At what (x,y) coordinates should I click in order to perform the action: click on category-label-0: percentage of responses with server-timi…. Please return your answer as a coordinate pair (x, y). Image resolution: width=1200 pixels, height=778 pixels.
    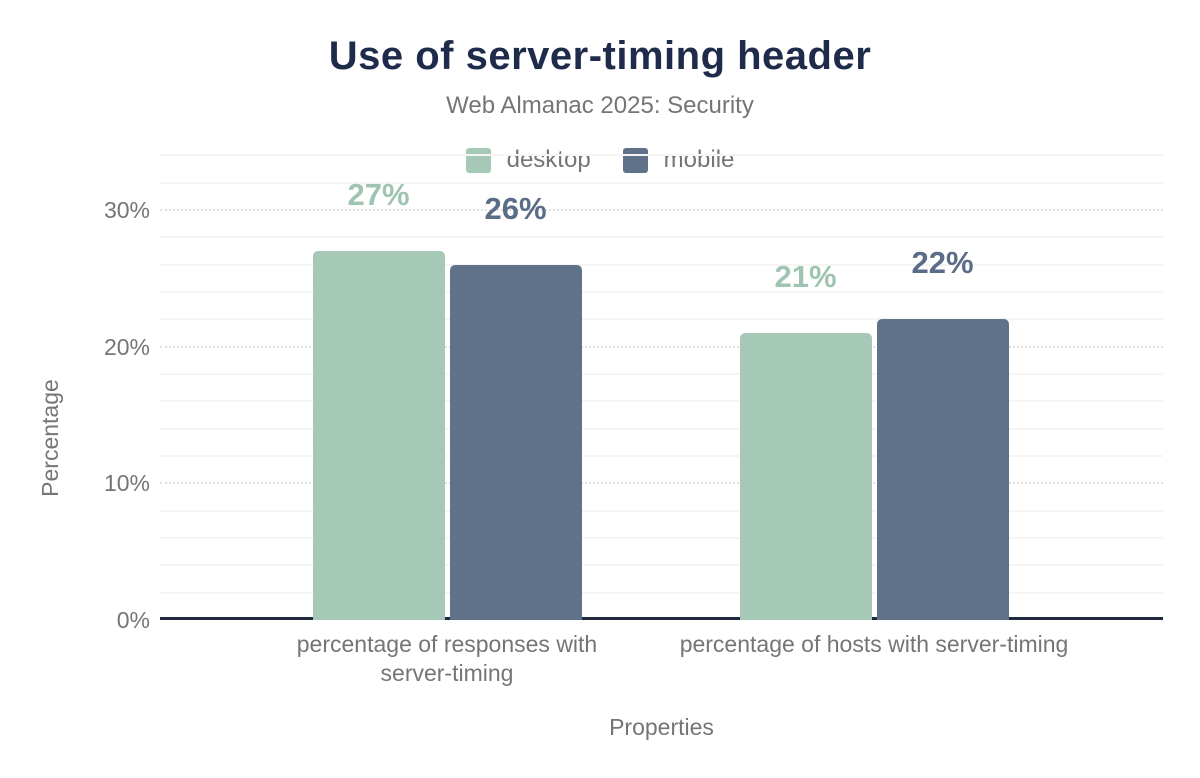
    Looking at the image, I should click on (447, 658).